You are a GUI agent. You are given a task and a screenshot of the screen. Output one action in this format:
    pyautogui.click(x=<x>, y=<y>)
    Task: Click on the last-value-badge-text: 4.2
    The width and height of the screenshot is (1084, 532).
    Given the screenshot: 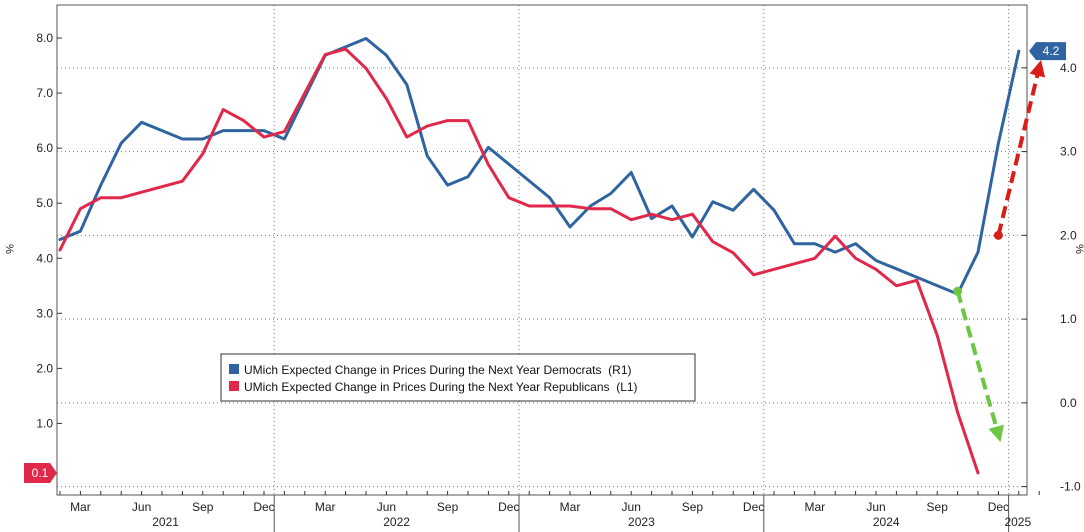 What is the action you would take?
    pyautogui.click(x=1051, y=51)
    